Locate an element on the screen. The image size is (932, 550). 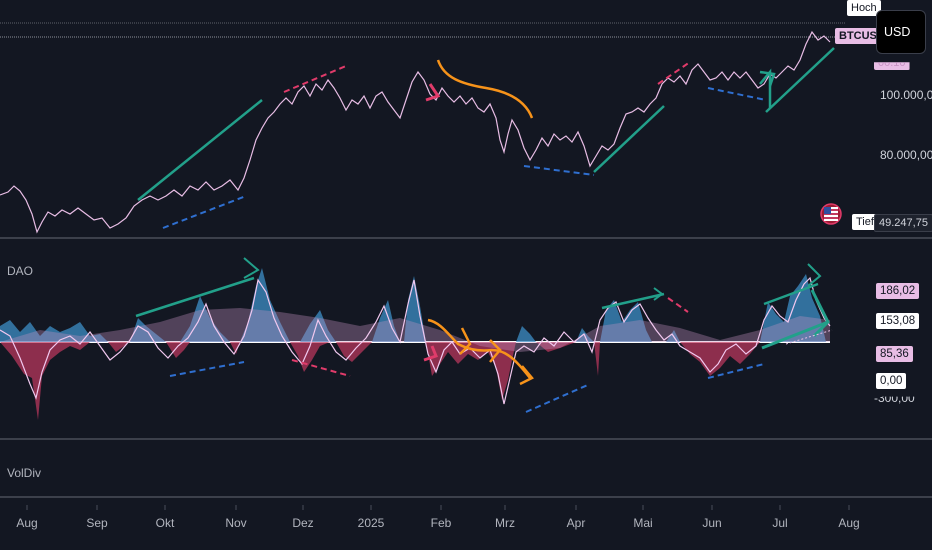
dao-axis-label: -300,00 is located at coordinates (894, 398).